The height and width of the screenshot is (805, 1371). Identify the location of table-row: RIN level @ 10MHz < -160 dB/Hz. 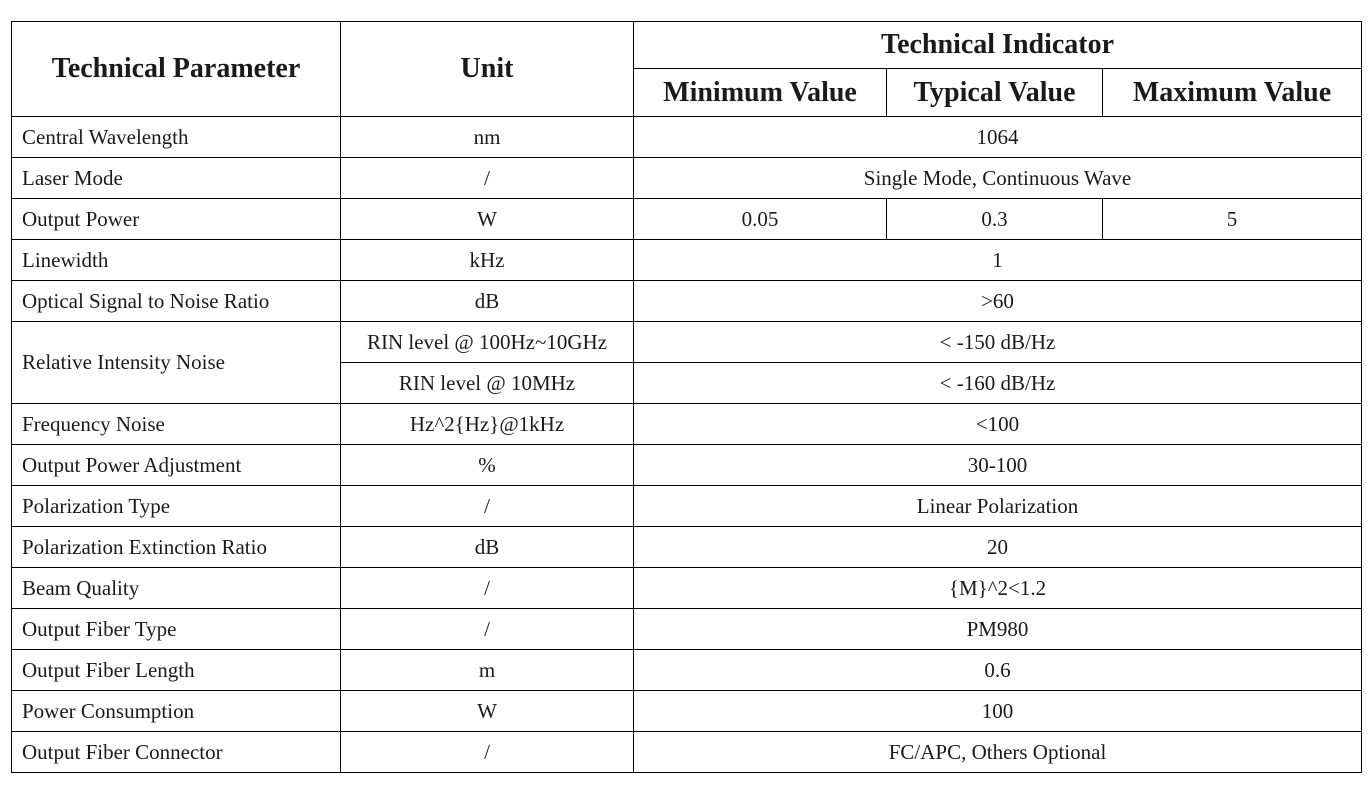
(687, 383).